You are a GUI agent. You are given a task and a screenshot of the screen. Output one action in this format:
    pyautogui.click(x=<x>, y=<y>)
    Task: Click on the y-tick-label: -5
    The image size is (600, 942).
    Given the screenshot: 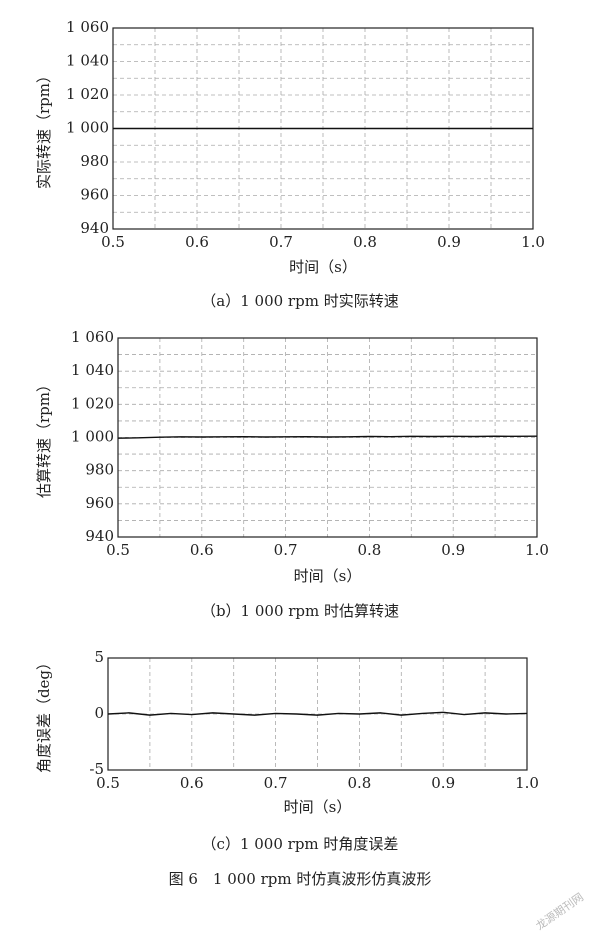 What is the action you would take?
    pyautogui.click(x=96, y=769)
    